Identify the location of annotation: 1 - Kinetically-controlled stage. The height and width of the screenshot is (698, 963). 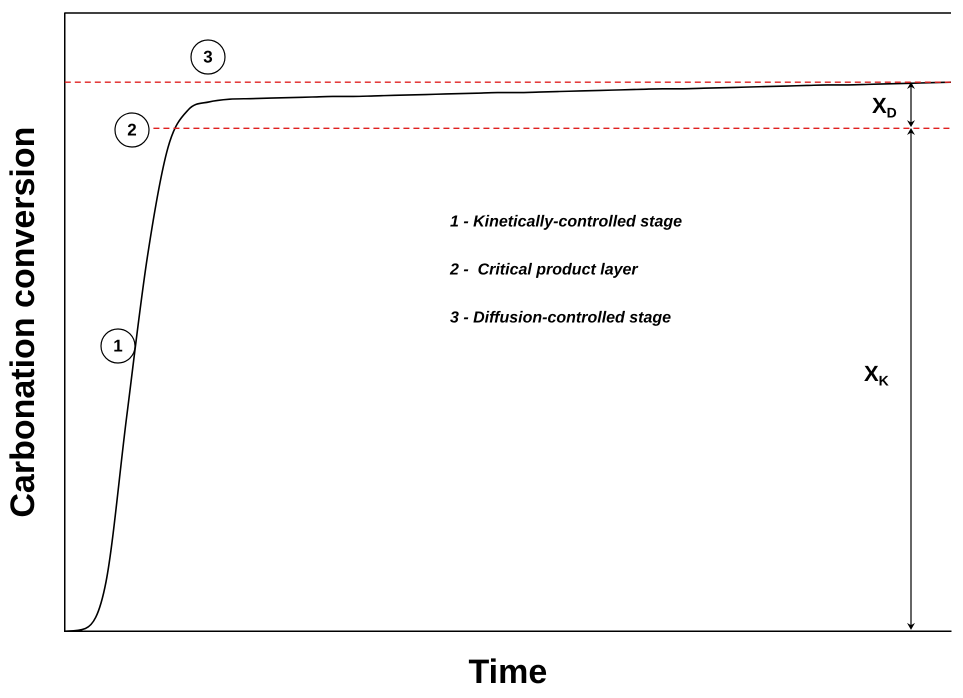
(566, 221).